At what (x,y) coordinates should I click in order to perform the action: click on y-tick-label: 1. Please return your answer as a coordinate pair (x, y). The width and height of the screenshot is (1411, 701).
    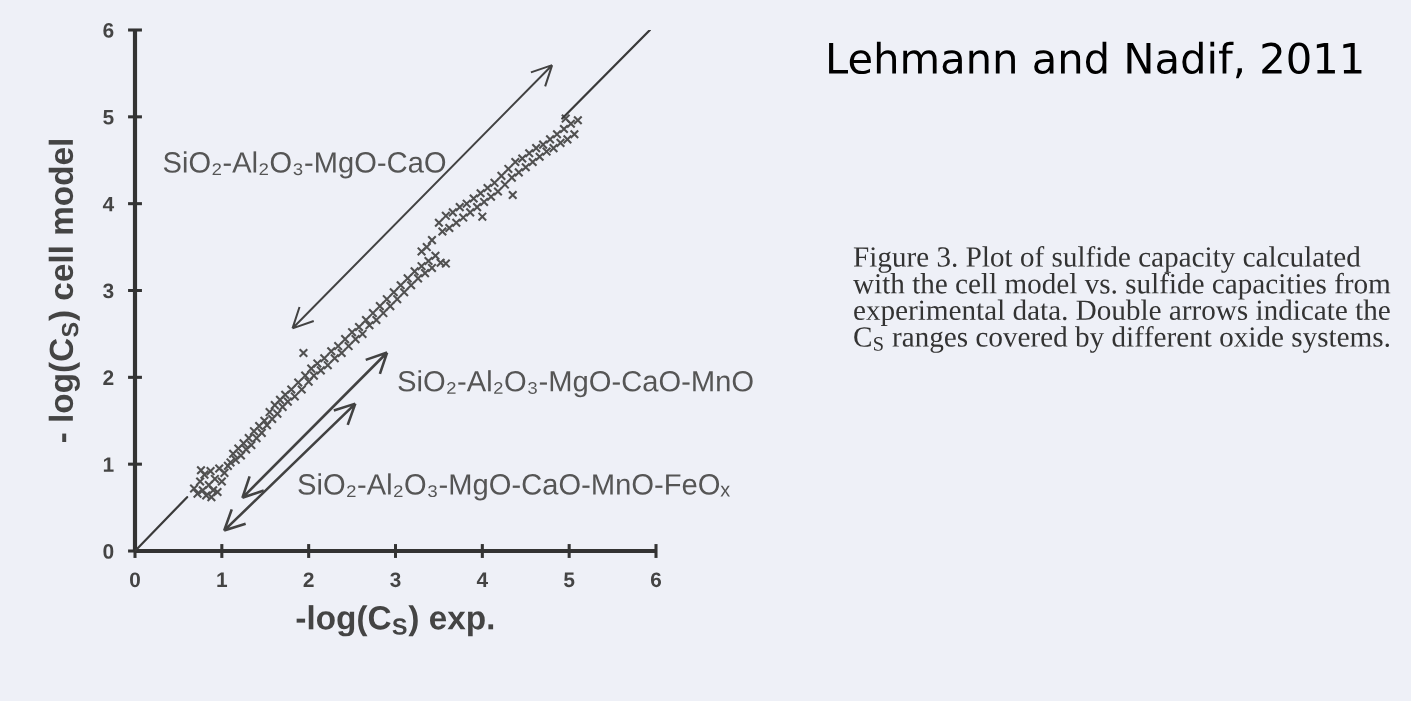
    Looking at the image, I should click on (108, 464).